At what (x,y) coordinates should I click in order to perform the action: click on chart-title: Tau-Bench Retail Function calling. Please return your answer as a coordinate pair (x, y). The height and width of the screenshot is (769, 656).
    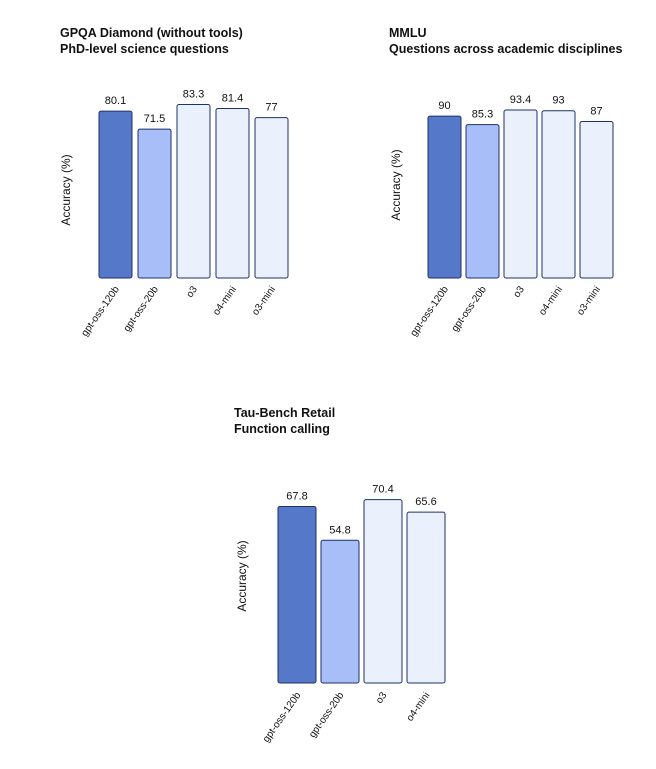
    Looking at the image, I should click on (284, 421).